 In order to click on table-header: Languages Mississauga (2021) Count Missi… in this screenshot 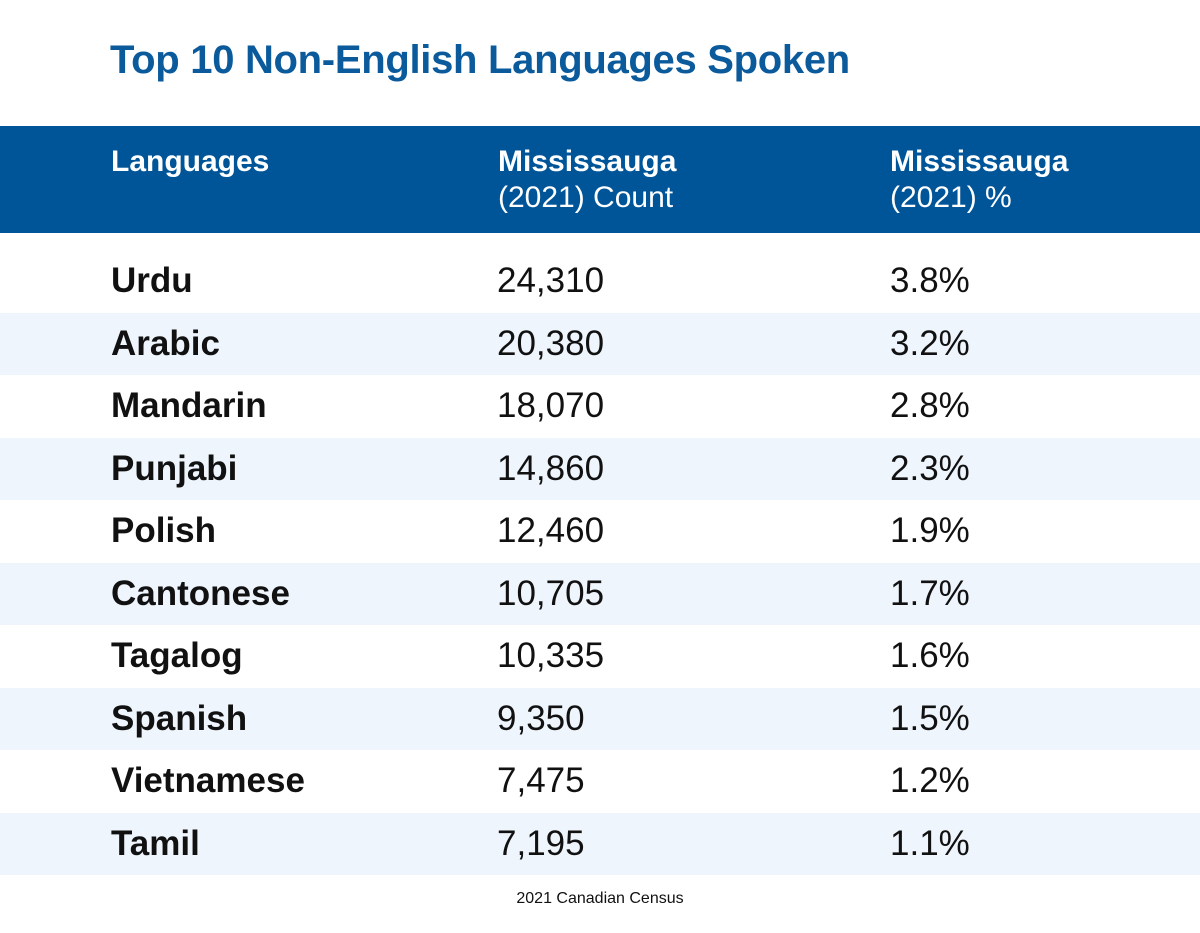, I will do `click(600, 179)`.